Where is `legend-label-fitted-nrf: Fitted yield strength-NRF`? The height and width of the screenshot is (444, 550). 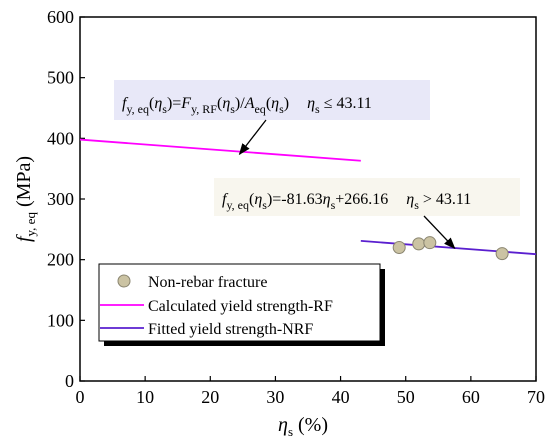
legend-label-fitted-nrf: Fitted yield strength-NRF is located at coordinates (230, 329).